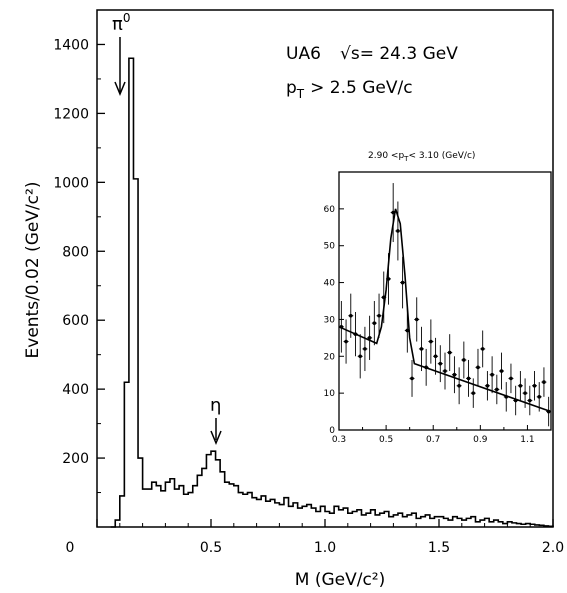 The height and width of the screenshot is (593, 567). What do you see at coordinates (330, 394) in the screenshot?
I see `inset-y-tick-label: 10` at bounding box center [330, 394].